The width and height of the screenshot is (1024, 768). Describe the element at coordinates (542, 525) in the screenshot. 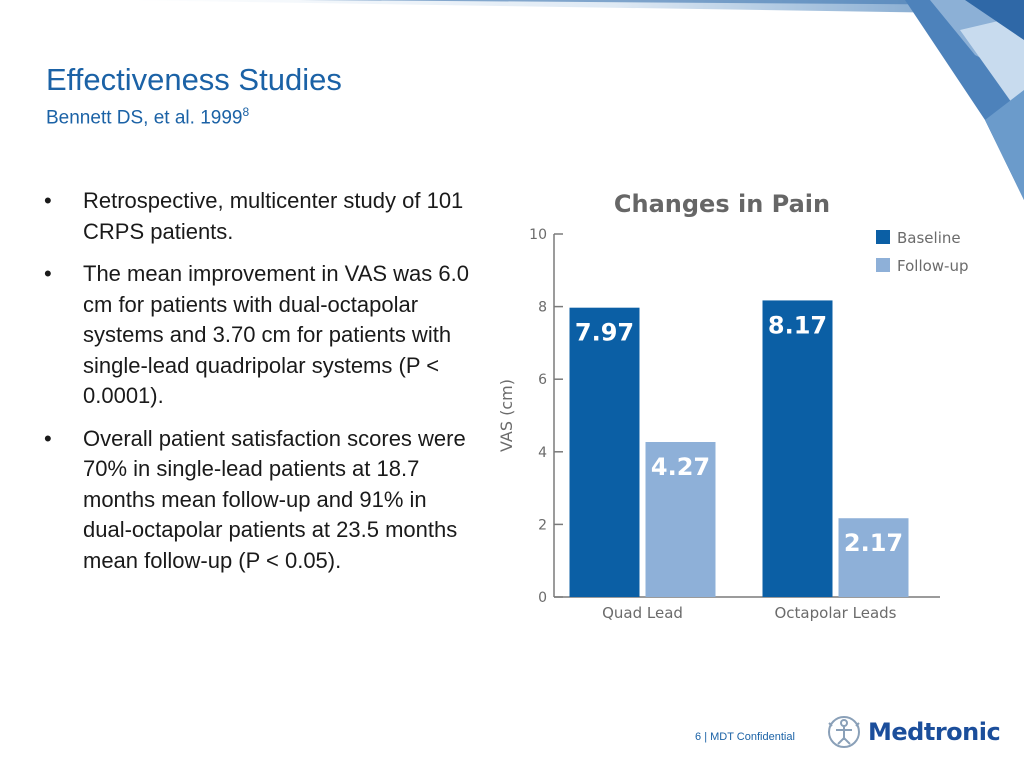

I see `y-tick-label: 2` at that location.